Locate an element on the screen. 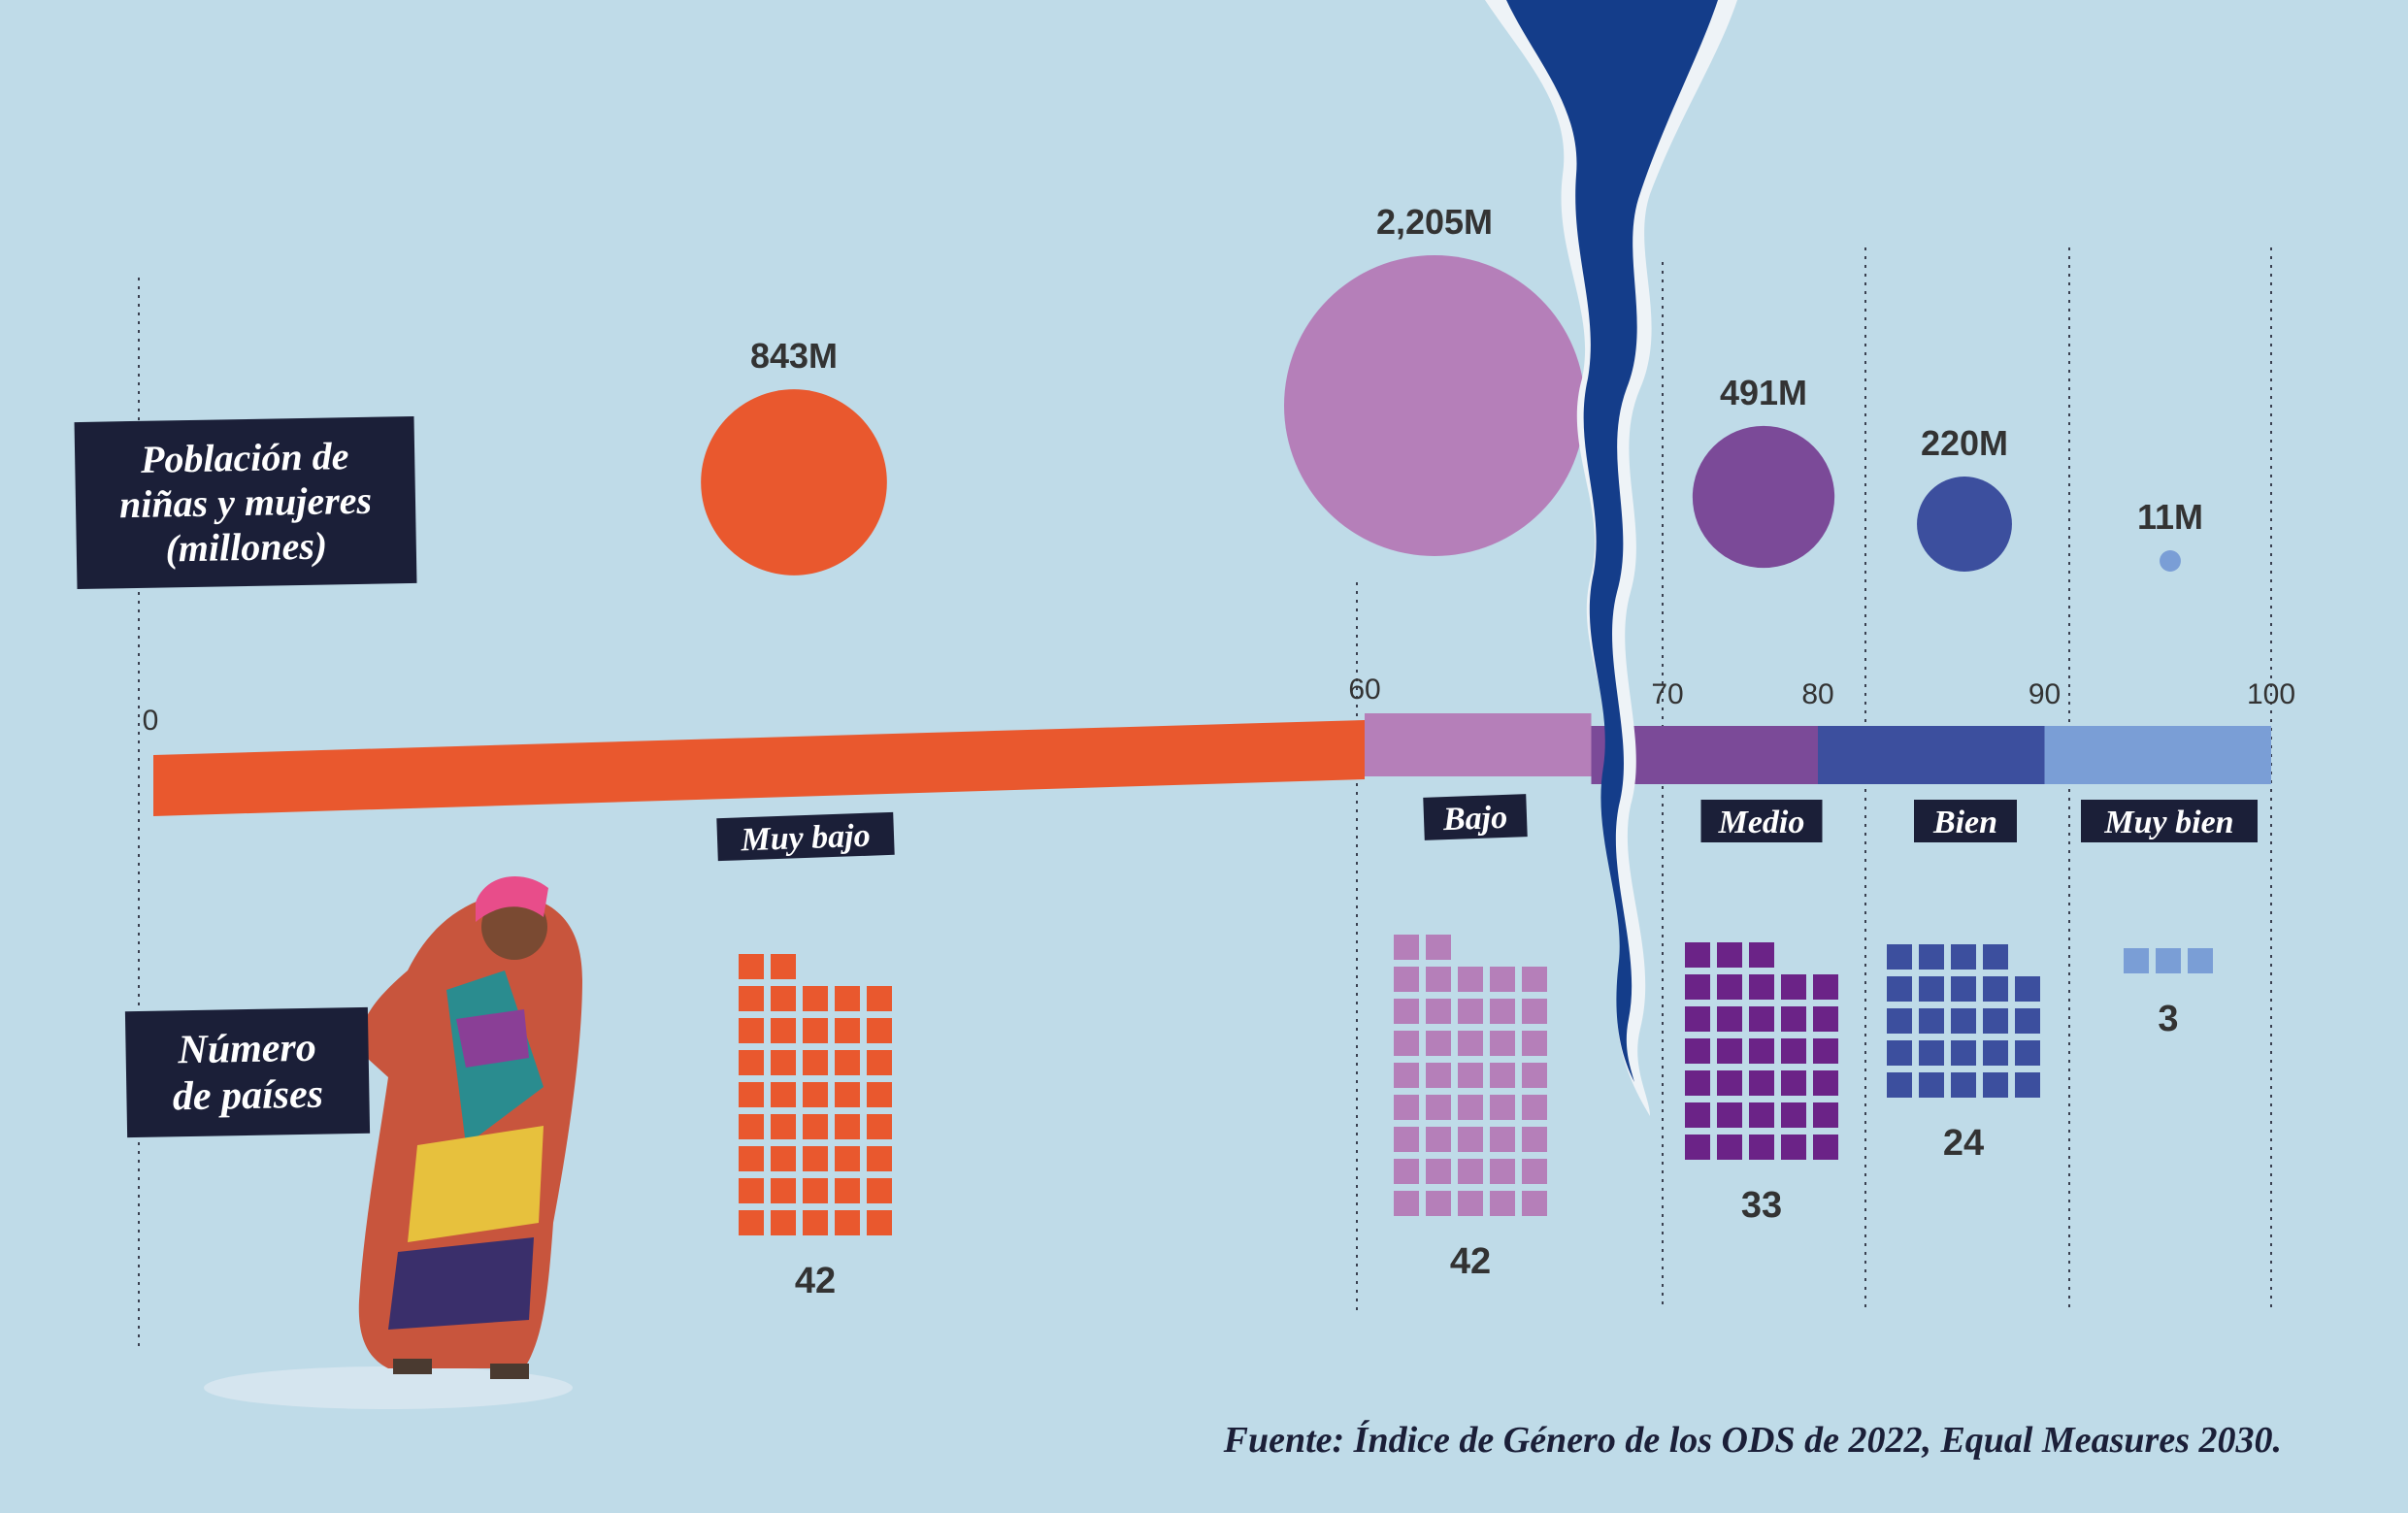  paper-tear-graphic is located at coordinates (1611, 558).